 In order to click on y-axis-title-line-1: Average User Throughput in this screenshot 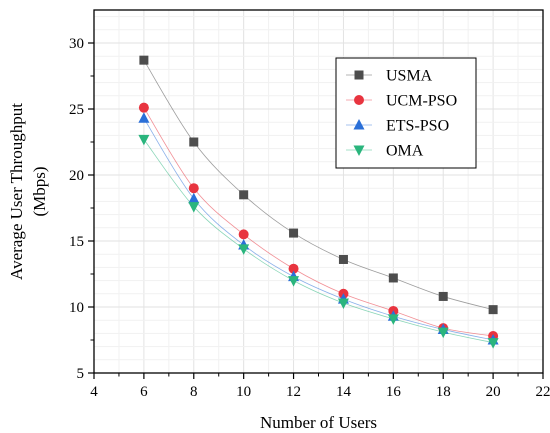, I will do `click(16, 191)`.